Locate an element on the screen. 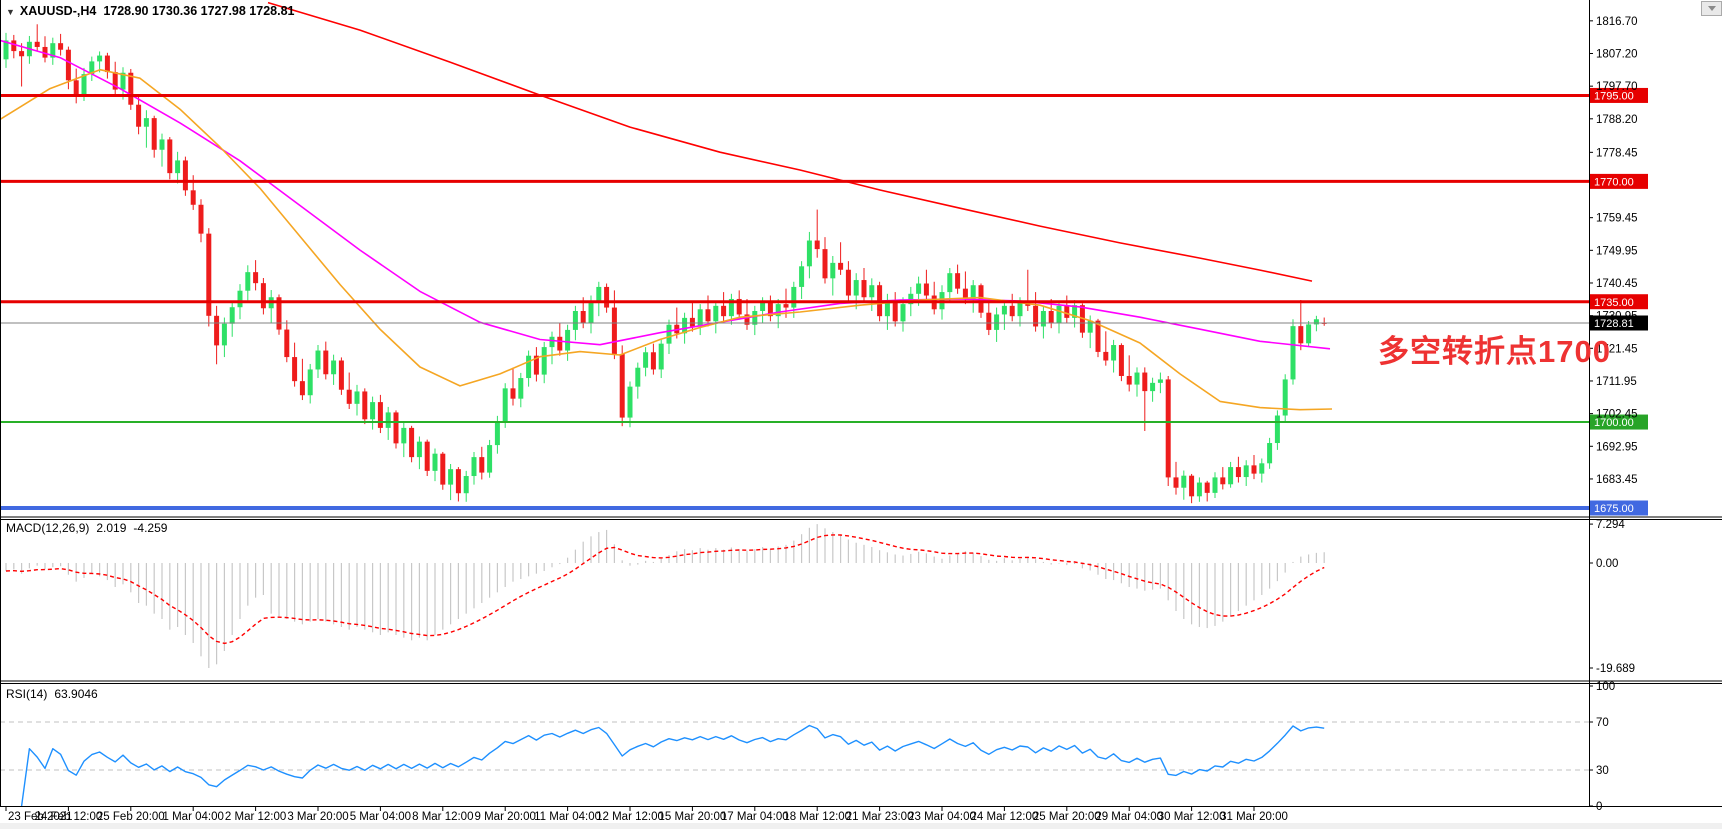 The height and width of the screenshot is (829, 1722). price-tick-label: 1740.45 is located at coordinates (1617, 284).